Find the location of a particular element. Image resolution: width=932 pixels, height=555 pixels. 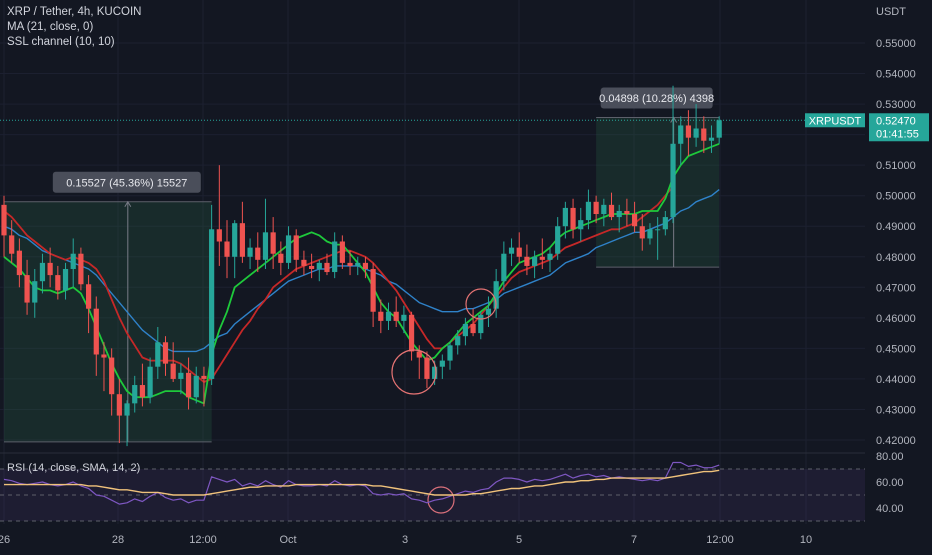

measure-label-text: 0.15527 (45.36%) 15527 is located at coordinates (126, 183).